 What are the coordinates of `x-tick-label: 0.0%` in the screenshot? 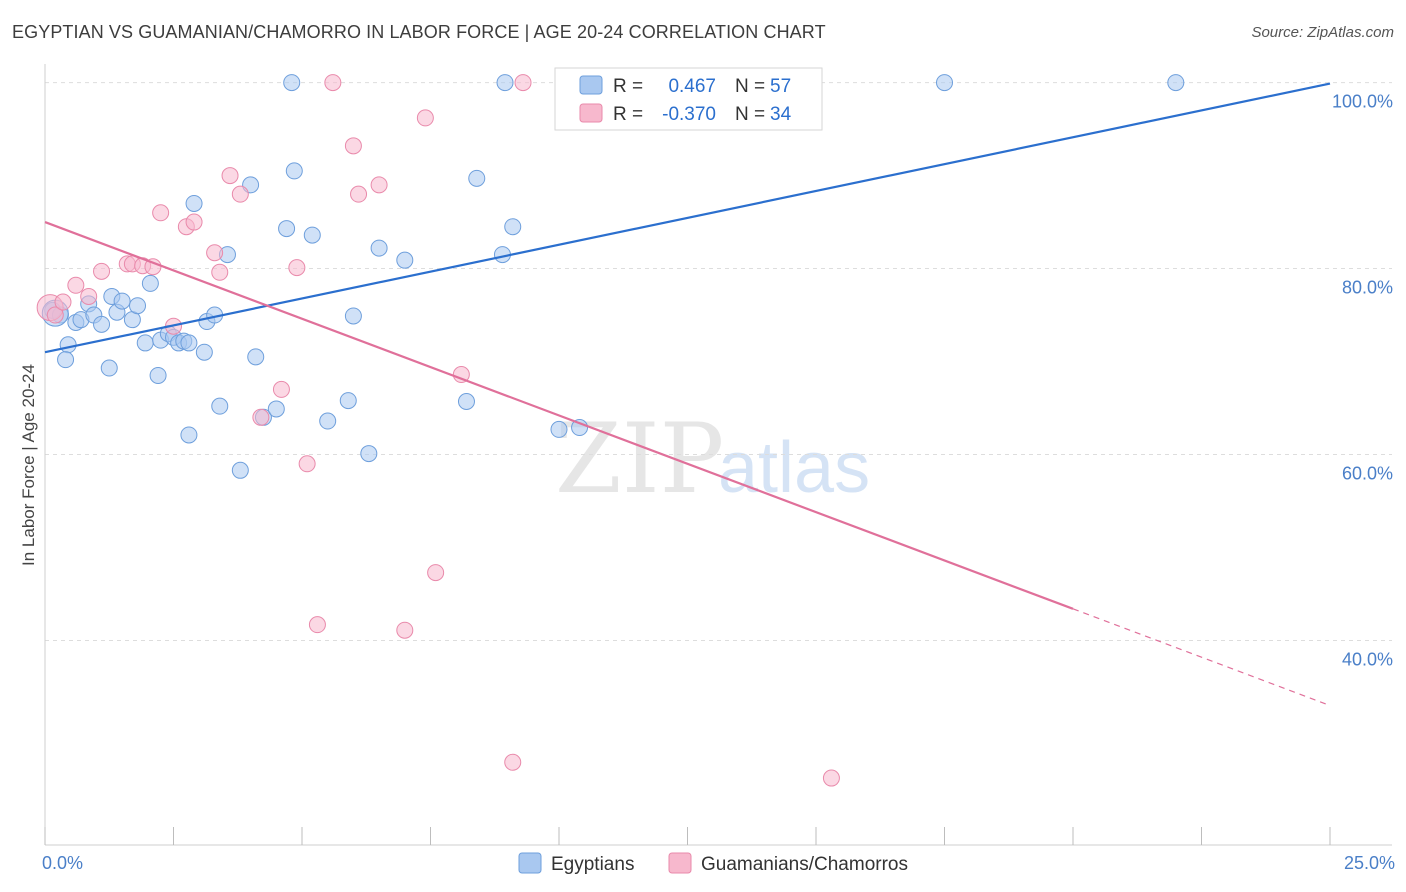 It's located at (62, 863).